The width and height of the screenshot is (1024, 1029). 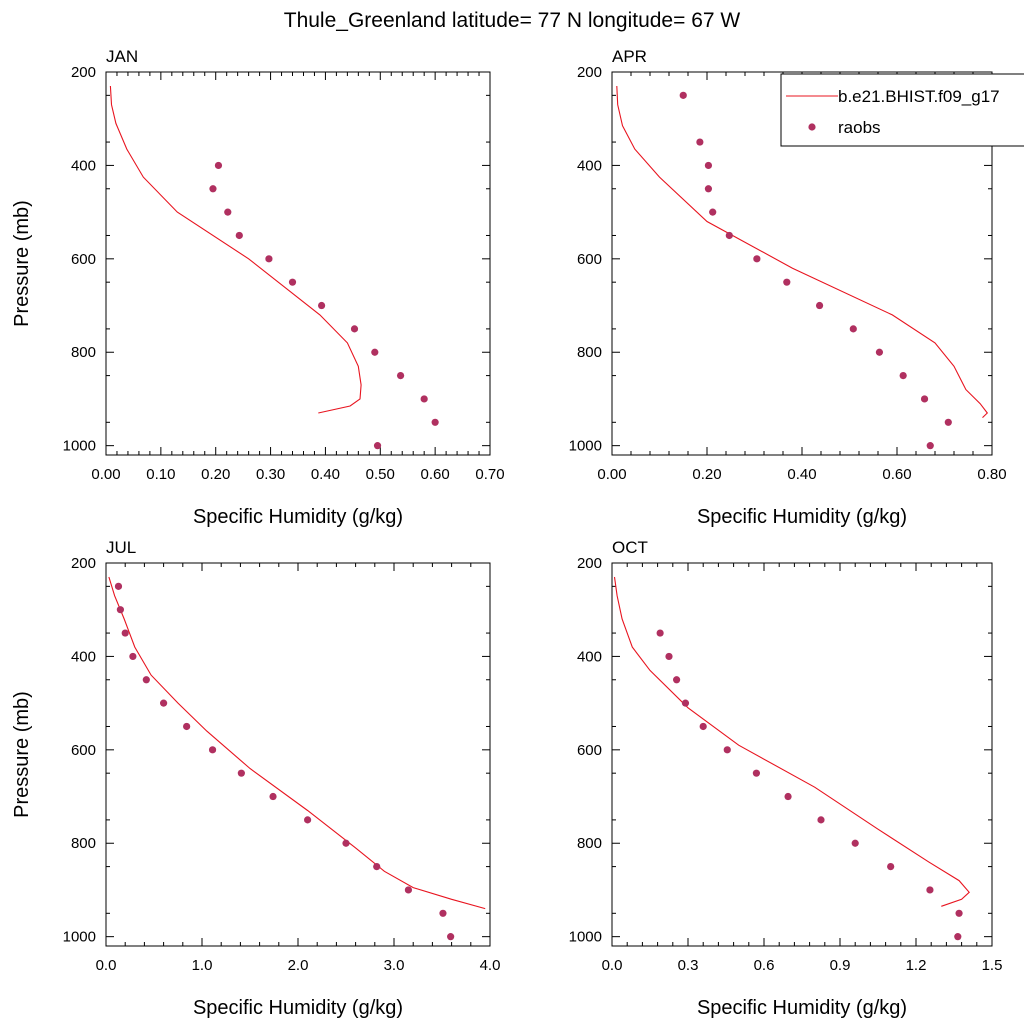 What do you see at coordinates (991, 474) in the screenshot?
I see `x-tick-label: 0.80` at bounding box center [991, 474].